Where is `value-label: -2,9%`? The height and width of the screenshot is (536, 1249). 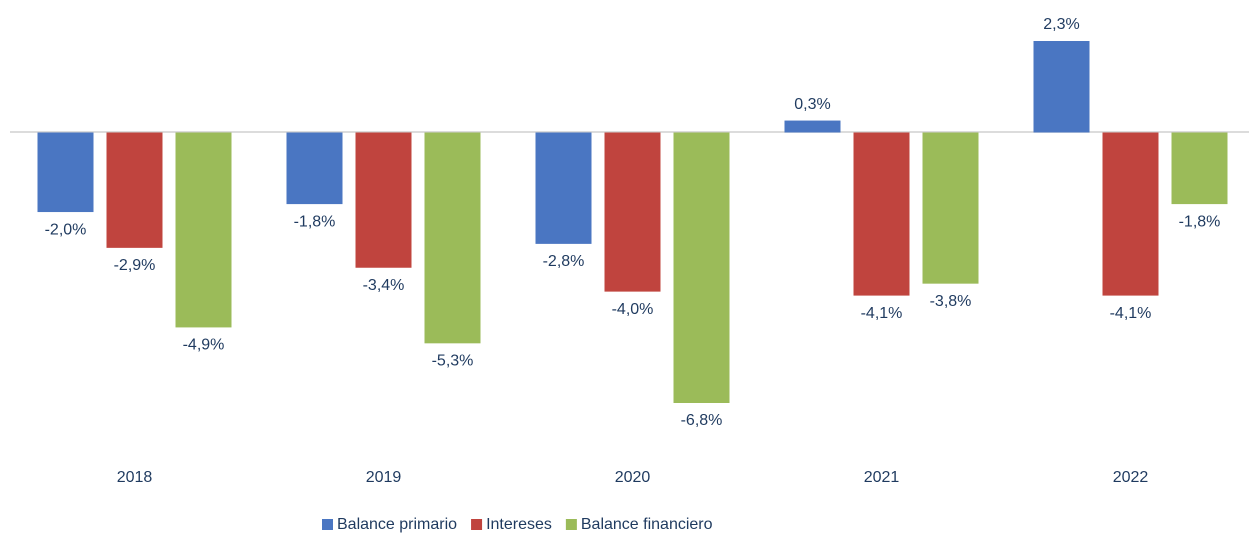
value-label: -2,9% is located at coordinates (135, 265).